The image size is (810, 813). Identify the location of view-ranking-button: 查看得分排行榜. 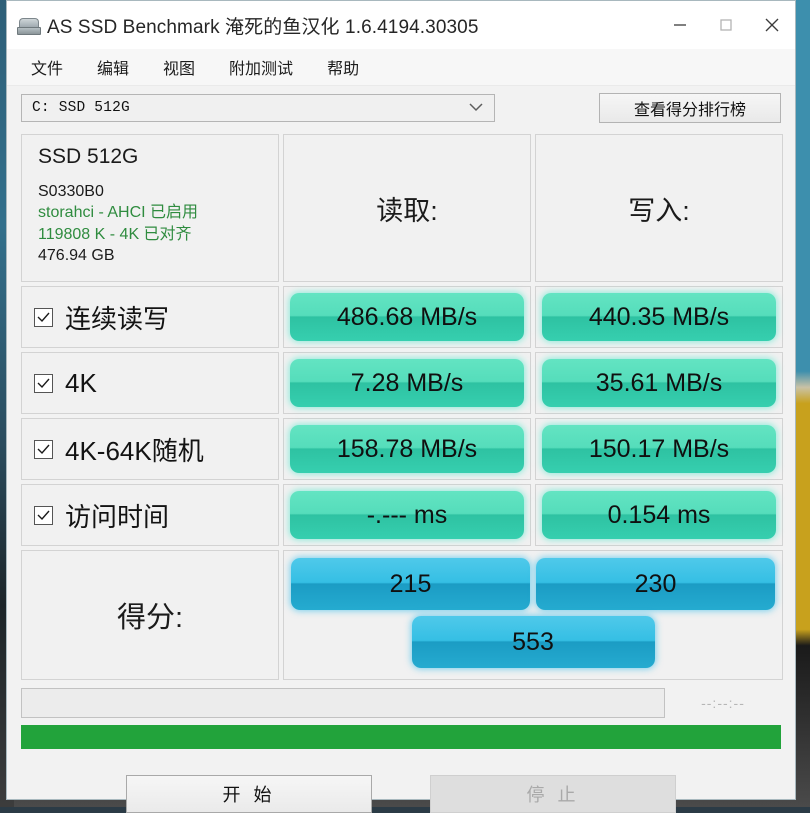
(690, 108).